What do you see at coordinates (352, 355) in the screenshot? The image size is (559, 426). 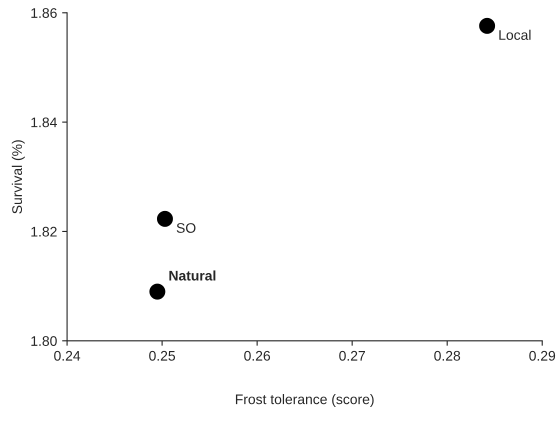 I see `x-tick-label: 0.27` at bounding box center [352, 355].